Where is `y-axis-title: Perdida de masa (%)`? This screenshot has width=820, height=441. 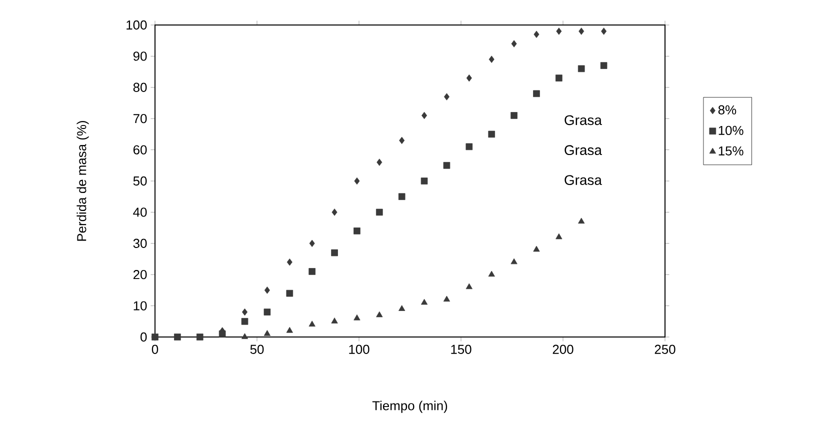 y-axis-title: Perdida de masa (%) is located at coordinates (82, 181).